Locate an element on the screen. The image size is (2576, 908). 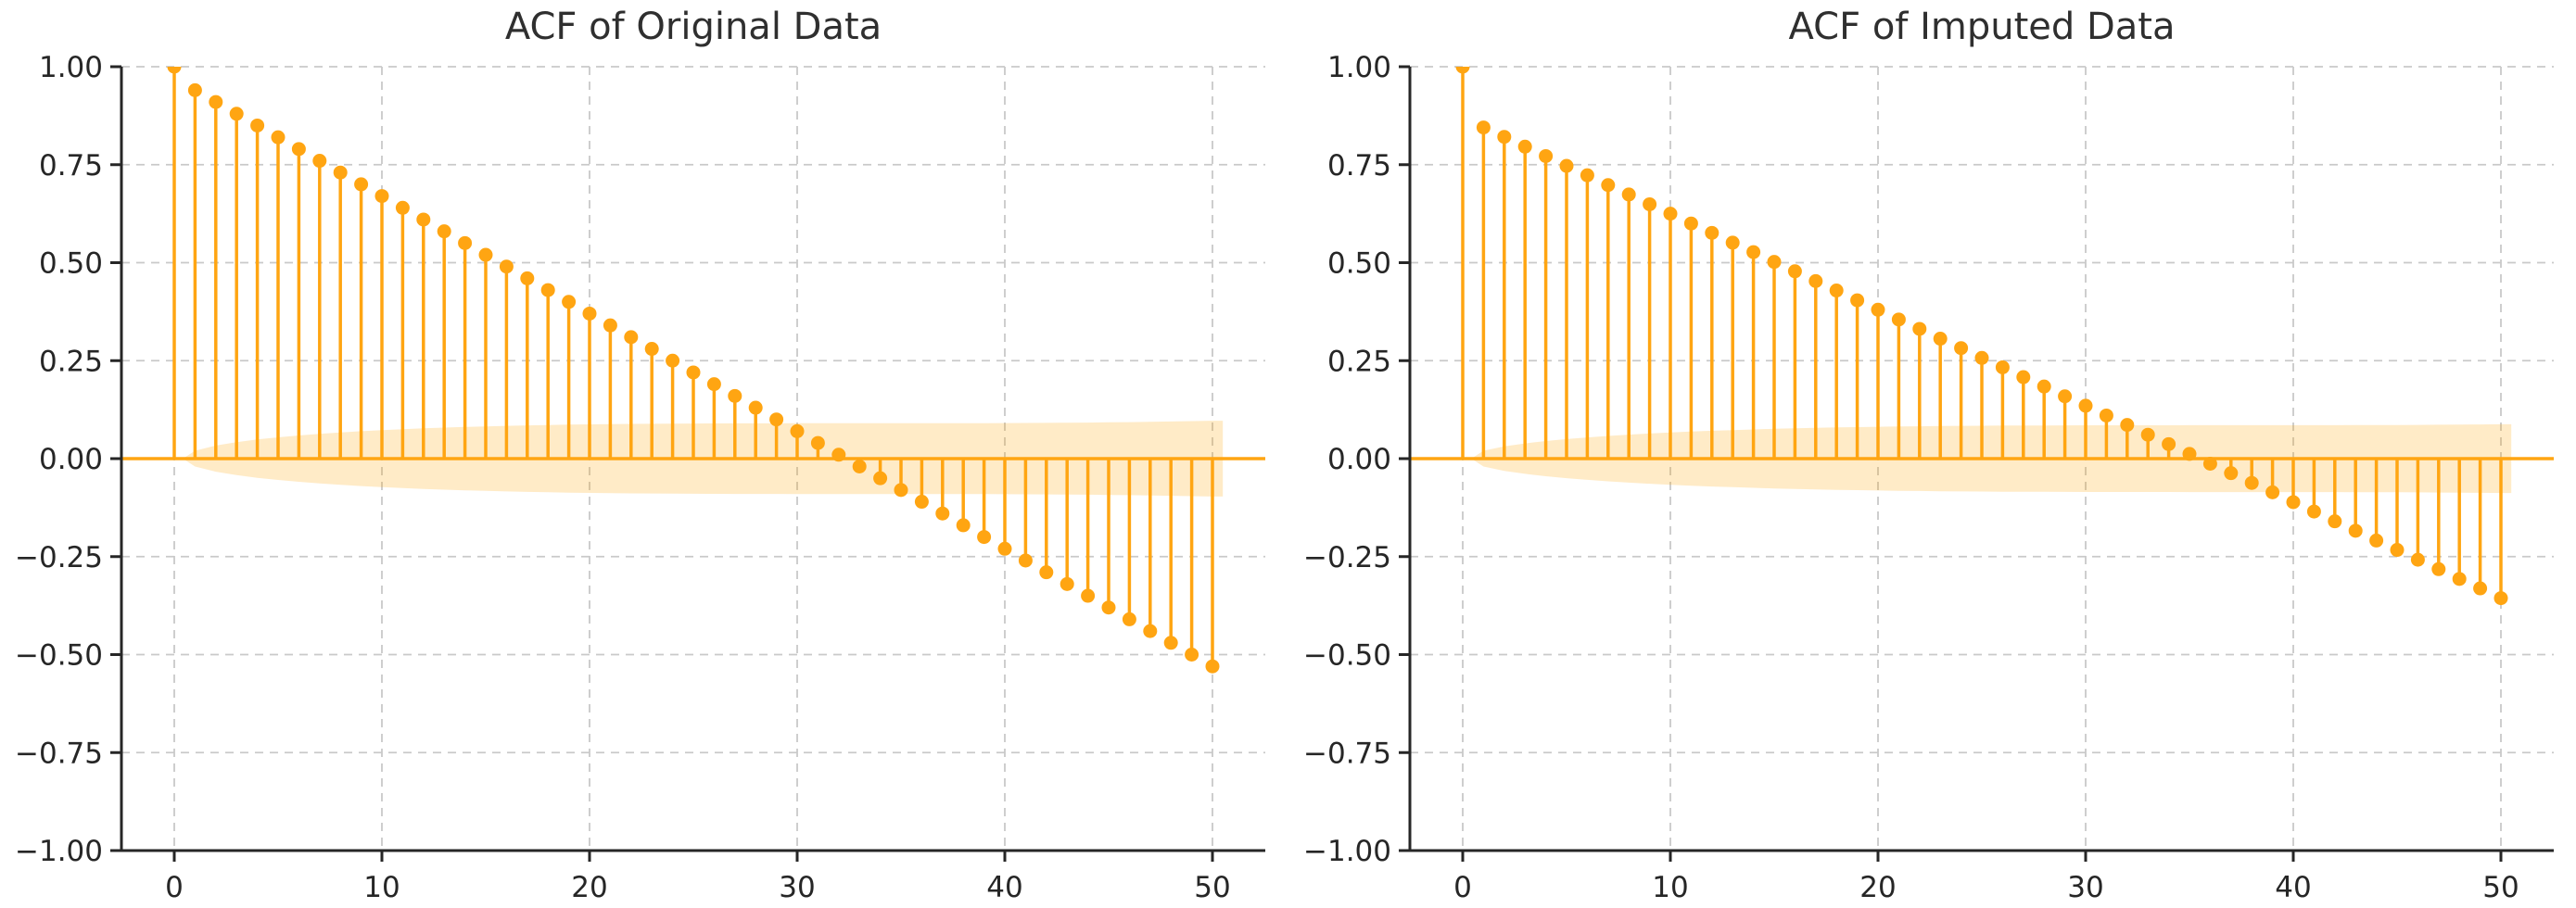
y-tick-label: −0.50 is located at coordinates (1347, 656).